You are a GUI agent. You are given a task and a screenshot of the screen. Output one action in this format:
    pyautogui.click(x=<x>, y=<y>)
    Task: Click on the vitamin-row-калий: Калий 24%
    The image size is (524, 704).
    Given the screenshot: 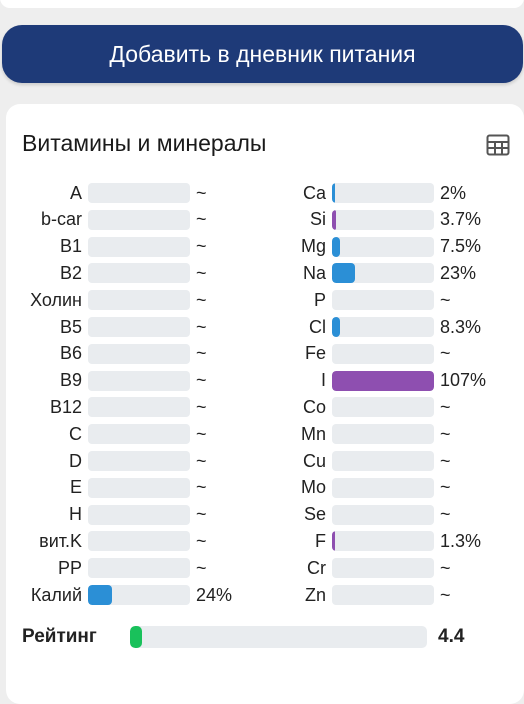 What is the action you would take?
    pyautogui.click(x=127, y=595)
    